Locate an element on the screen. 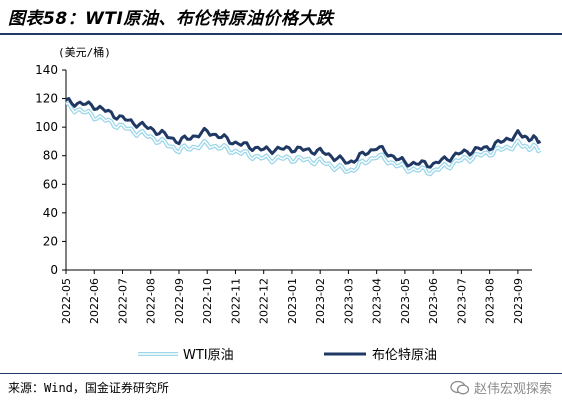 Image resolution: width=562 pixels, height=411 pixels. x-tick-label: 2022-08 is located at coordinates (151, 301).